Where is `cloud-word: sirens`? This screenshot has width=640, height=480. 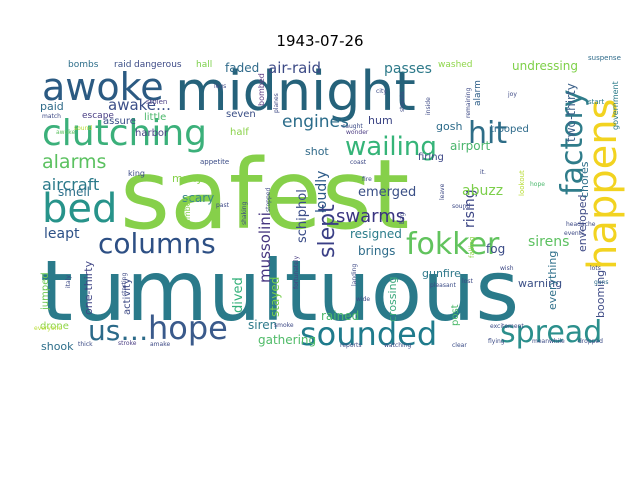 cloud-word: sirens is located at coordinates (548, 242).